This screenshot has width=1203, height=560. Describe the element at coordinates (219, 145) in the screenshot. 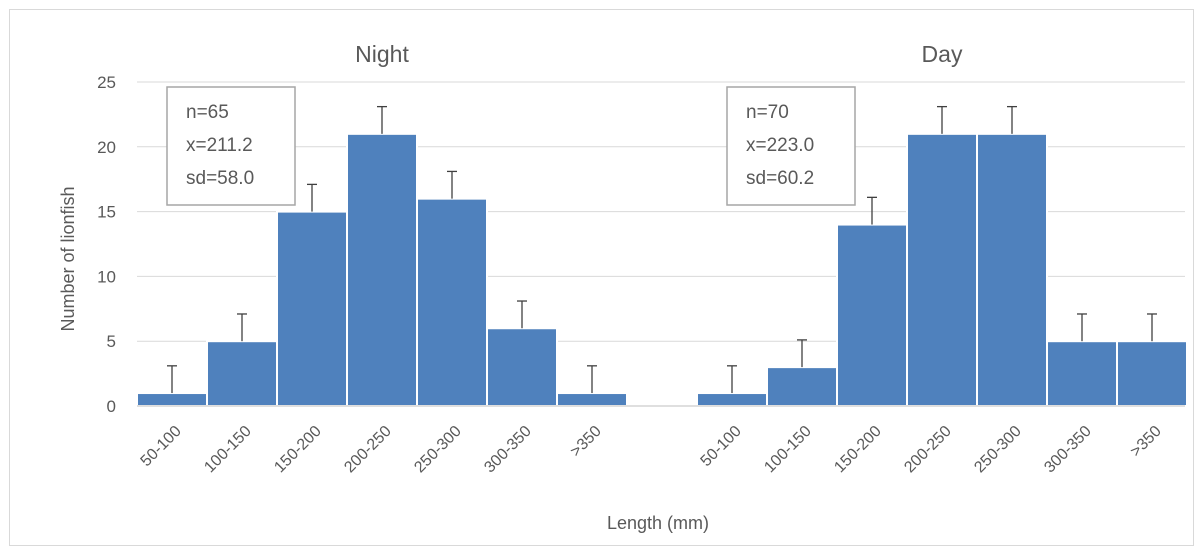

I see `stat-text: x=211.2` at that location.